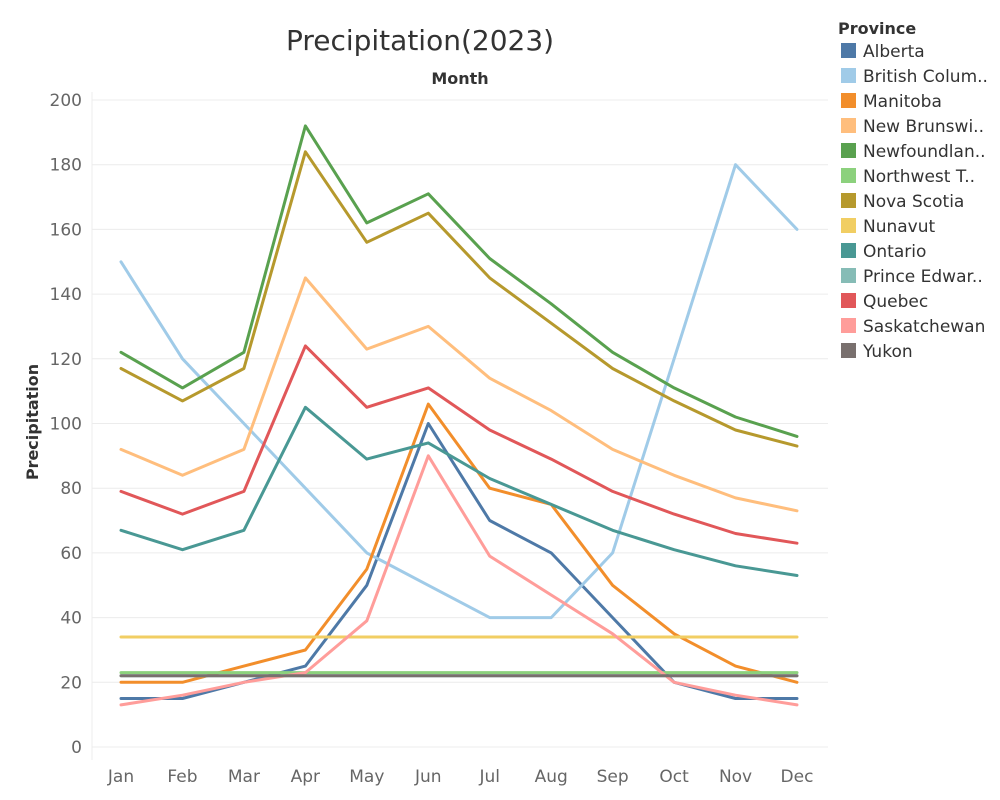 The image size is (1000, 800). I want to click on y-tick-label: 140, so click(66, 295).